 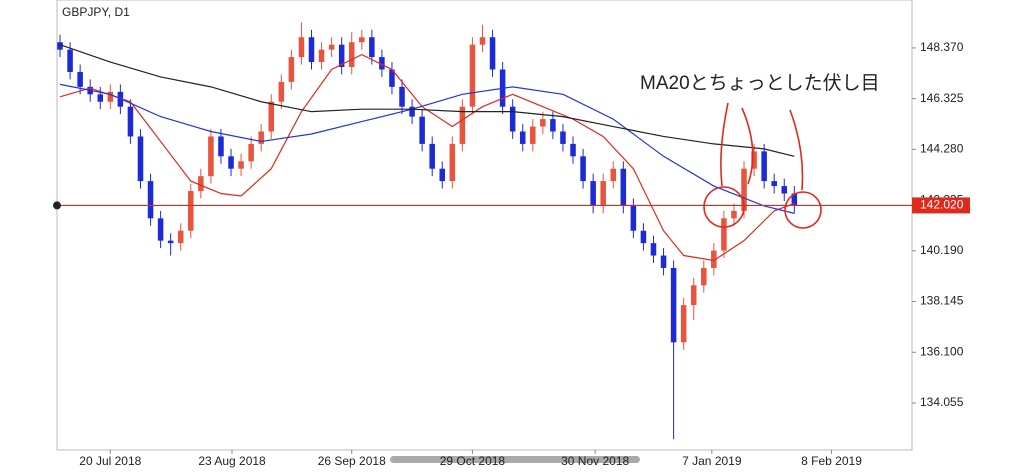 I want to click on price-label: 142.020, so click(x=942, y=205).